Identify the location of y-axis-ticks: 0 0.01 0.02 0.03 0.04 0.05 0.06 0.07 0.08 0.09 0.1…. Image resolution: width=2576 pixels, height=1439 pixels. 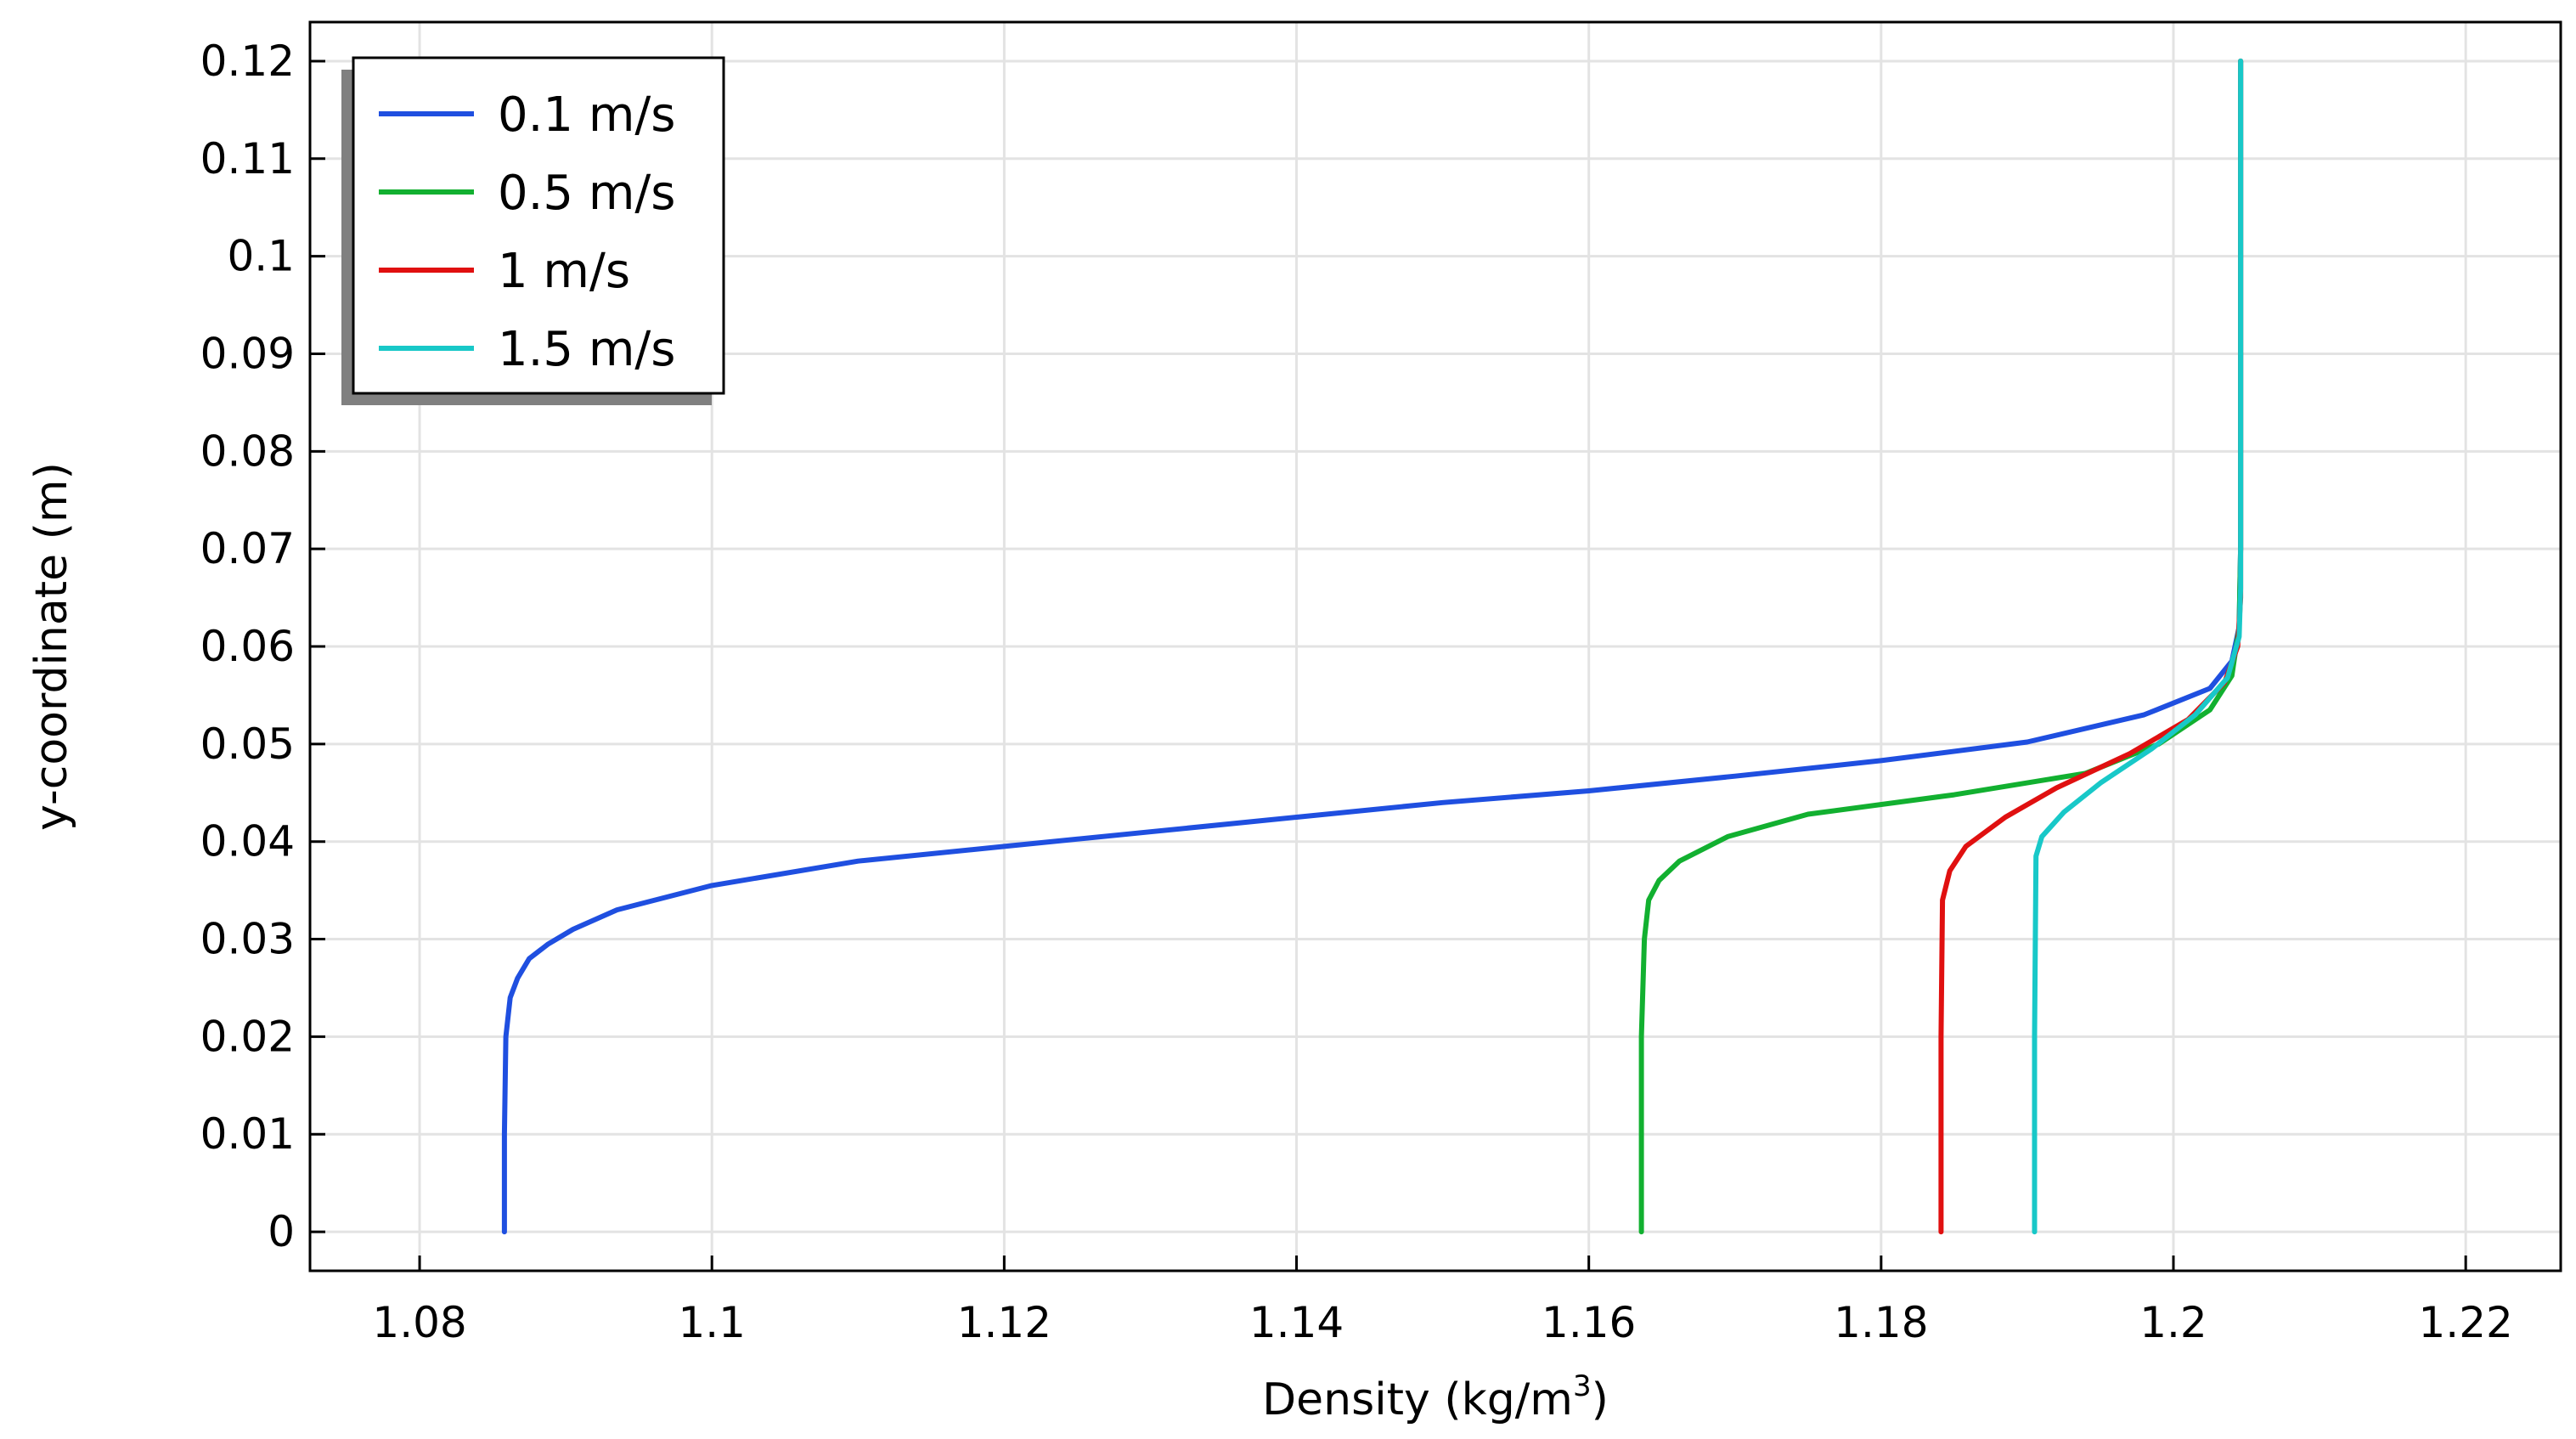
(262, 646).